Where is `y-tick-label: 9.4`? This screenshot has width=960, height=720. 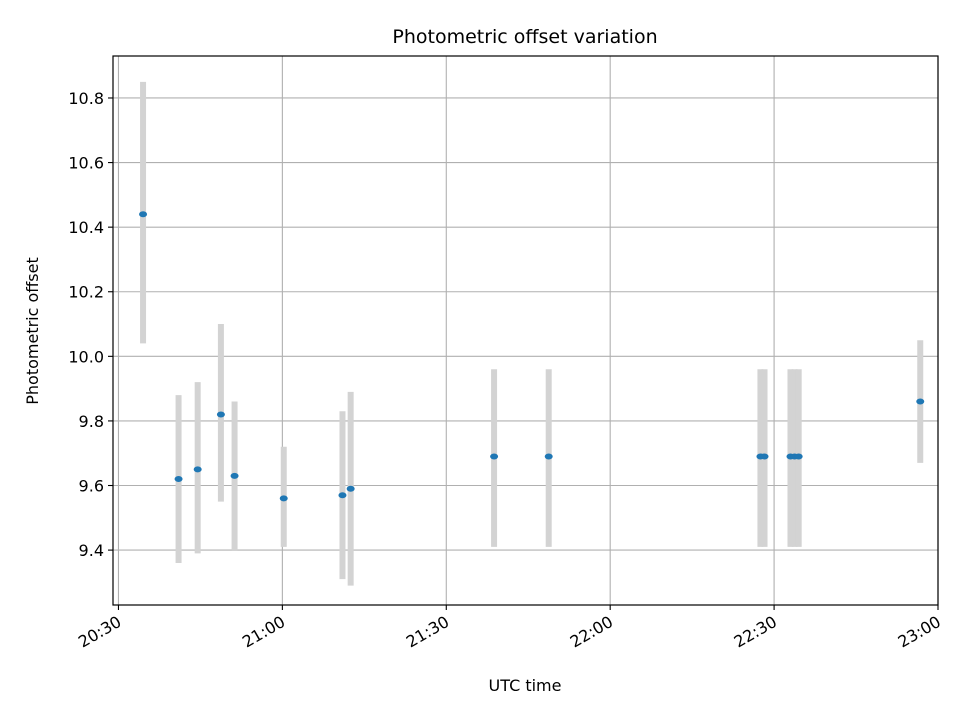 y-tick-label: 9.4 is located at coordinates (91, 550).